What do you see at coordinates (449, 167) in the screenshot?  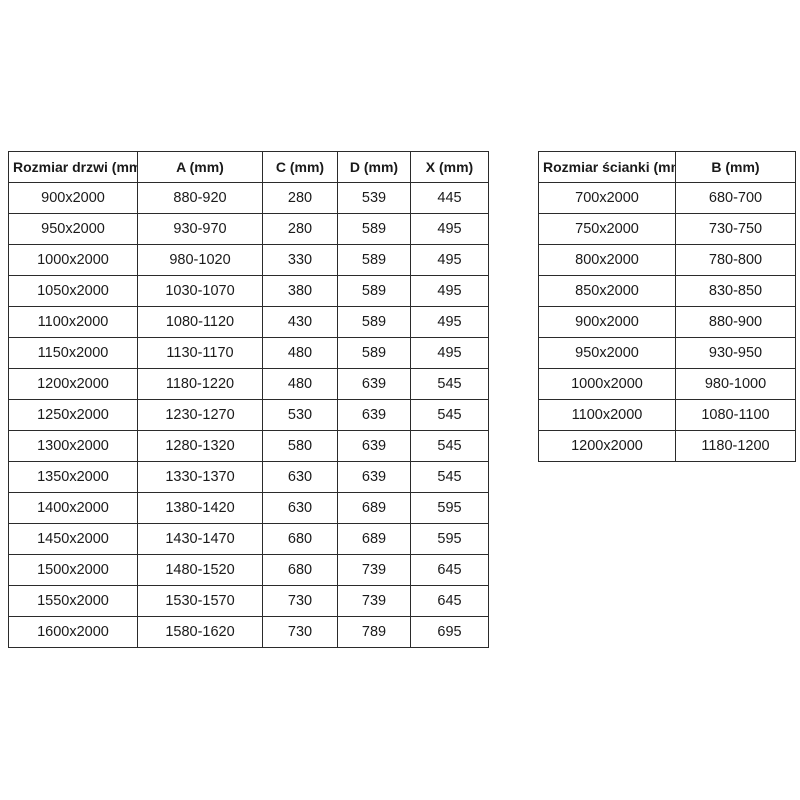 I see `column-header: X (mm)` at bounding box center [449, 167].